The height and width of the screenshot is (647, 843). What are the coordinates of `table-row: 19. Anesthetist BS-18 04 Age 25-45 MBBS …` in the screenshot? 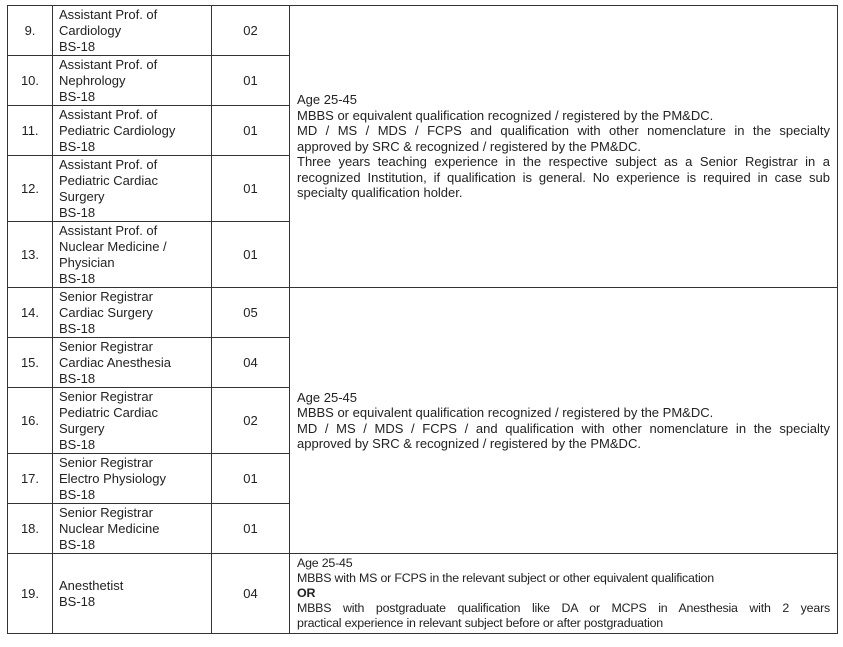 It's located at (422, 593).